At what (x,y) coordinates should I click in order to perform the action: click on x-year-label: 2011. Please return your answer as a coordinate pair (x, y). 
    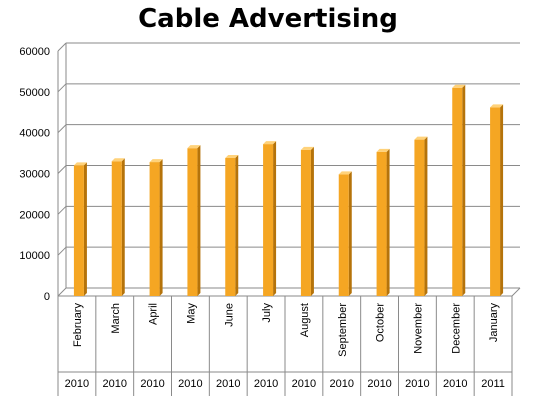
    Looking at the image, I should click on (493, 384).